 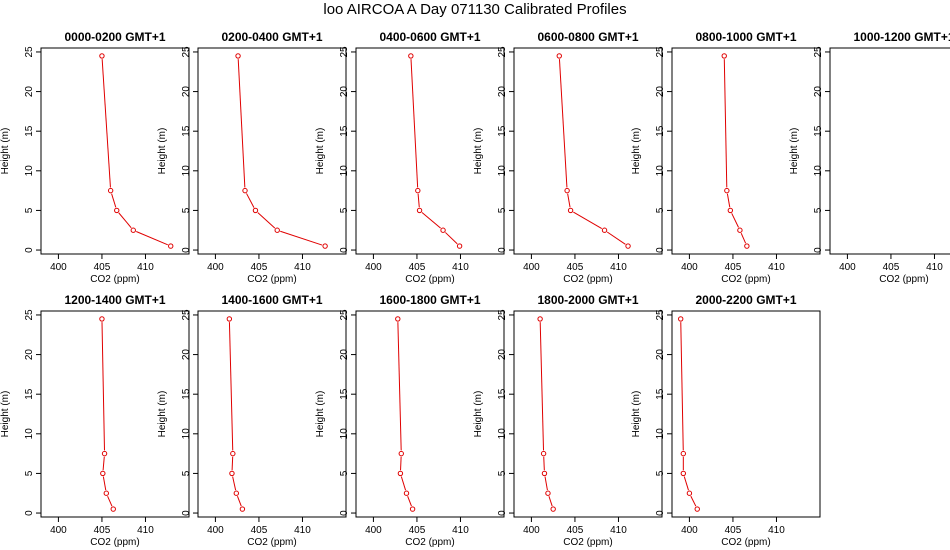 What do you see at coordinates (114, 300) in the screenshot?
I see `panel-title: 1200-1400 GMT+1` at bounding box center [114, 300].